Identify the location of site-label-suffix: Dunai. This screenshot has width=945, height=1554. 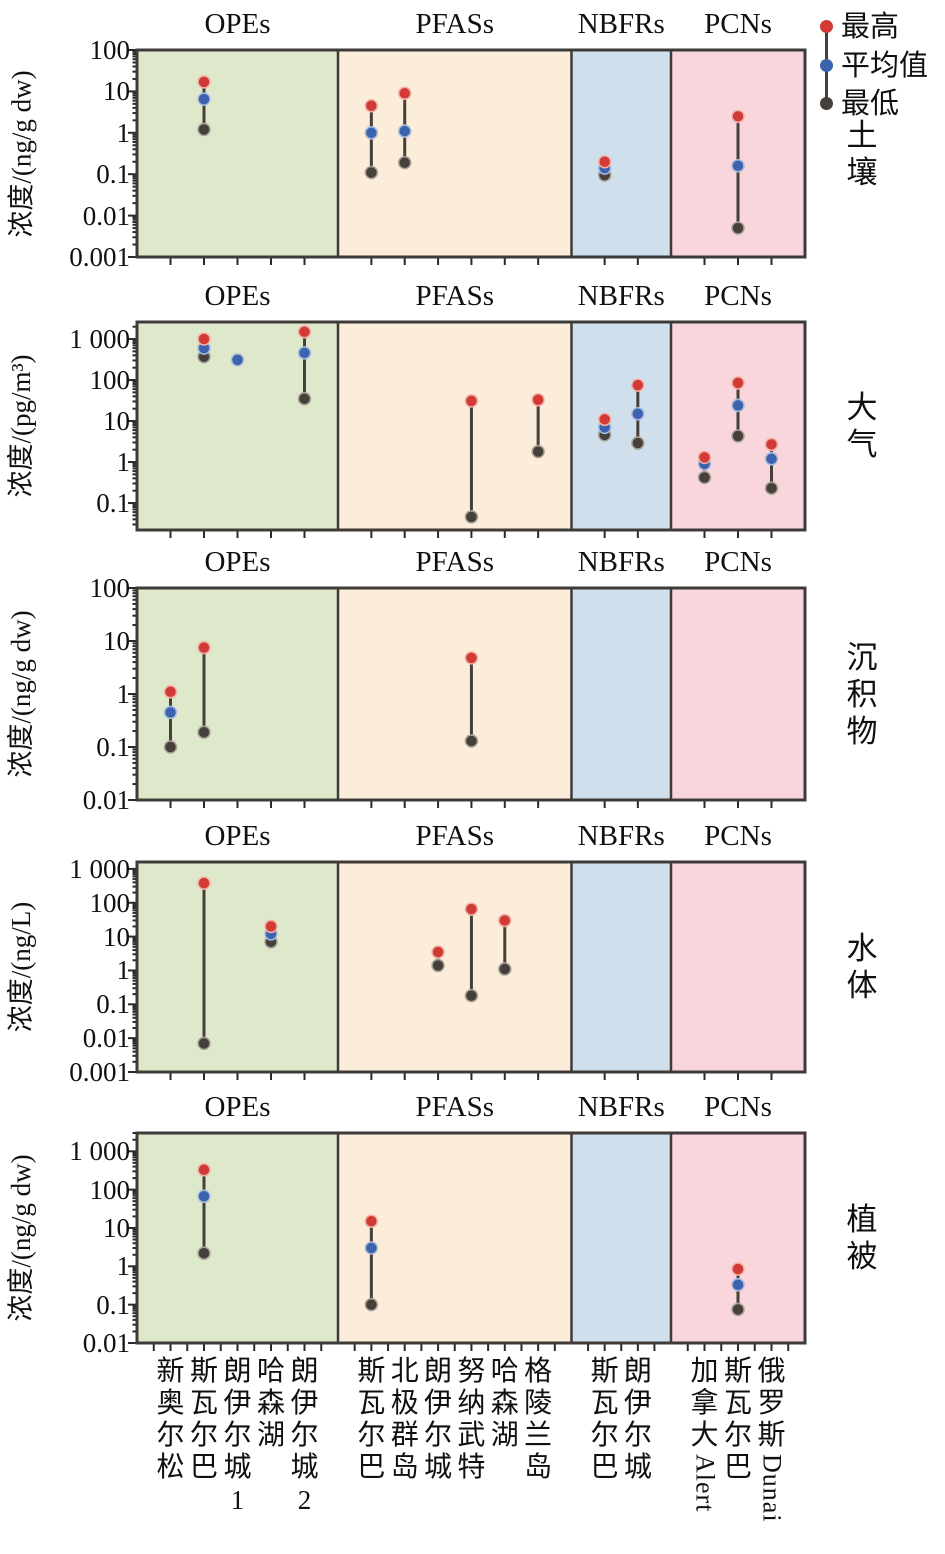
(772, 1488).